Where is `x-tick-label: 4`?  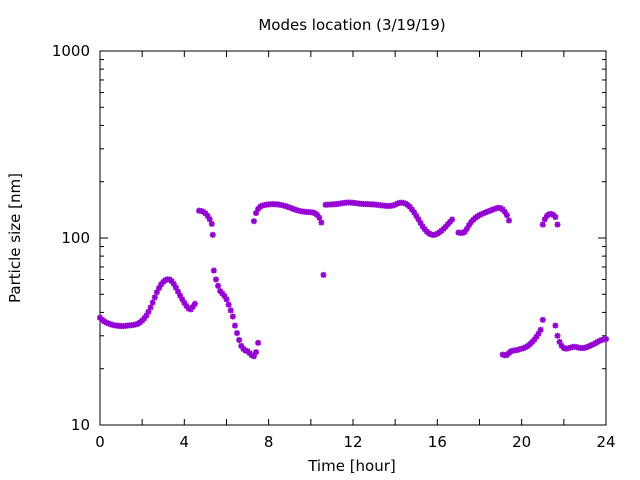
x-tick-label: 4 is located at coordinates (185, 442).